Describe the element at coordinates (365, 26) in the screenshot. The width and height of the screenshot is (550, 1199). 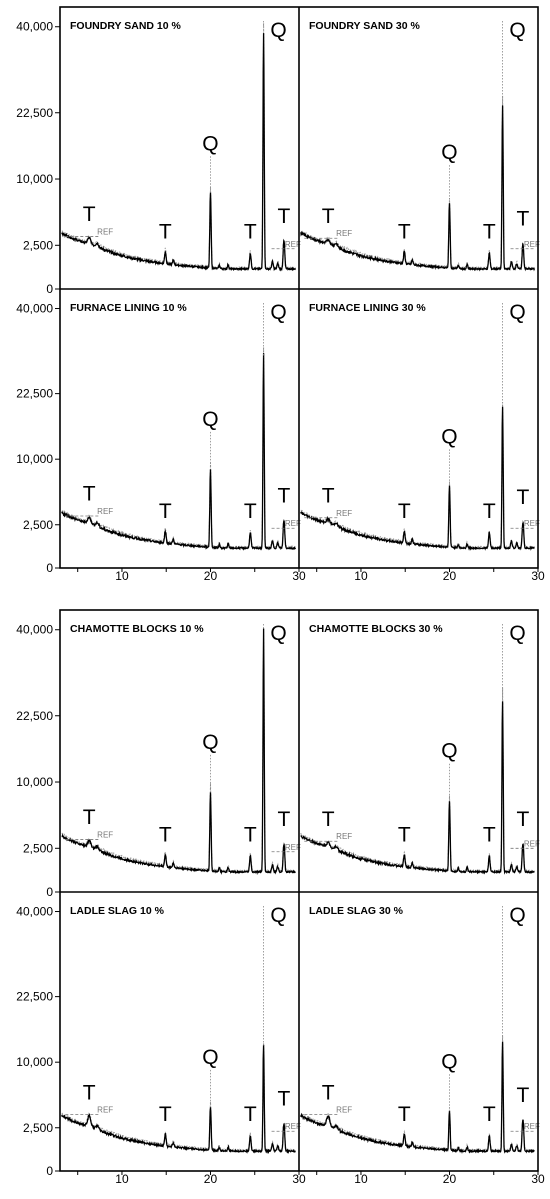
I see `panel-title: FOUNDRY SAND 30 %` at that location.